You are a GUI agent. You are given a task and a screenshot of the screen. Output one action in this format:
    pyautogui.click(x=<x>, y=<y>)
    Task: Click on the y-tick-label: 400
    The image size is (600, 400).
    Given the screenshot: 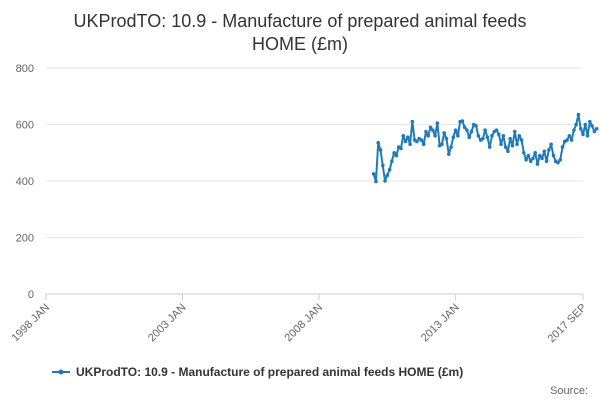 What is the action you would take?
    pyautogui.click(x=25, y=182)
    